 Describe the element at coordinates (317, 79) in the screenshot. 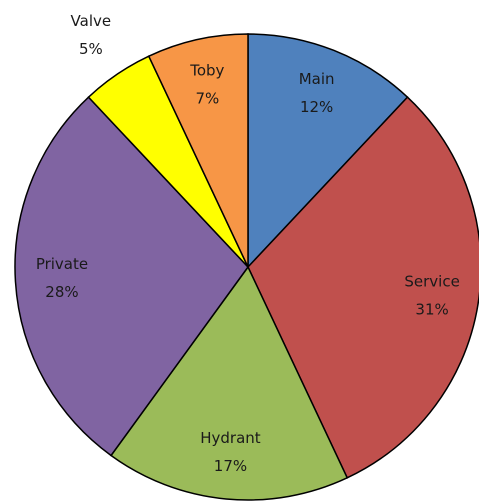

I see `slice-label-name: Main` at that location.